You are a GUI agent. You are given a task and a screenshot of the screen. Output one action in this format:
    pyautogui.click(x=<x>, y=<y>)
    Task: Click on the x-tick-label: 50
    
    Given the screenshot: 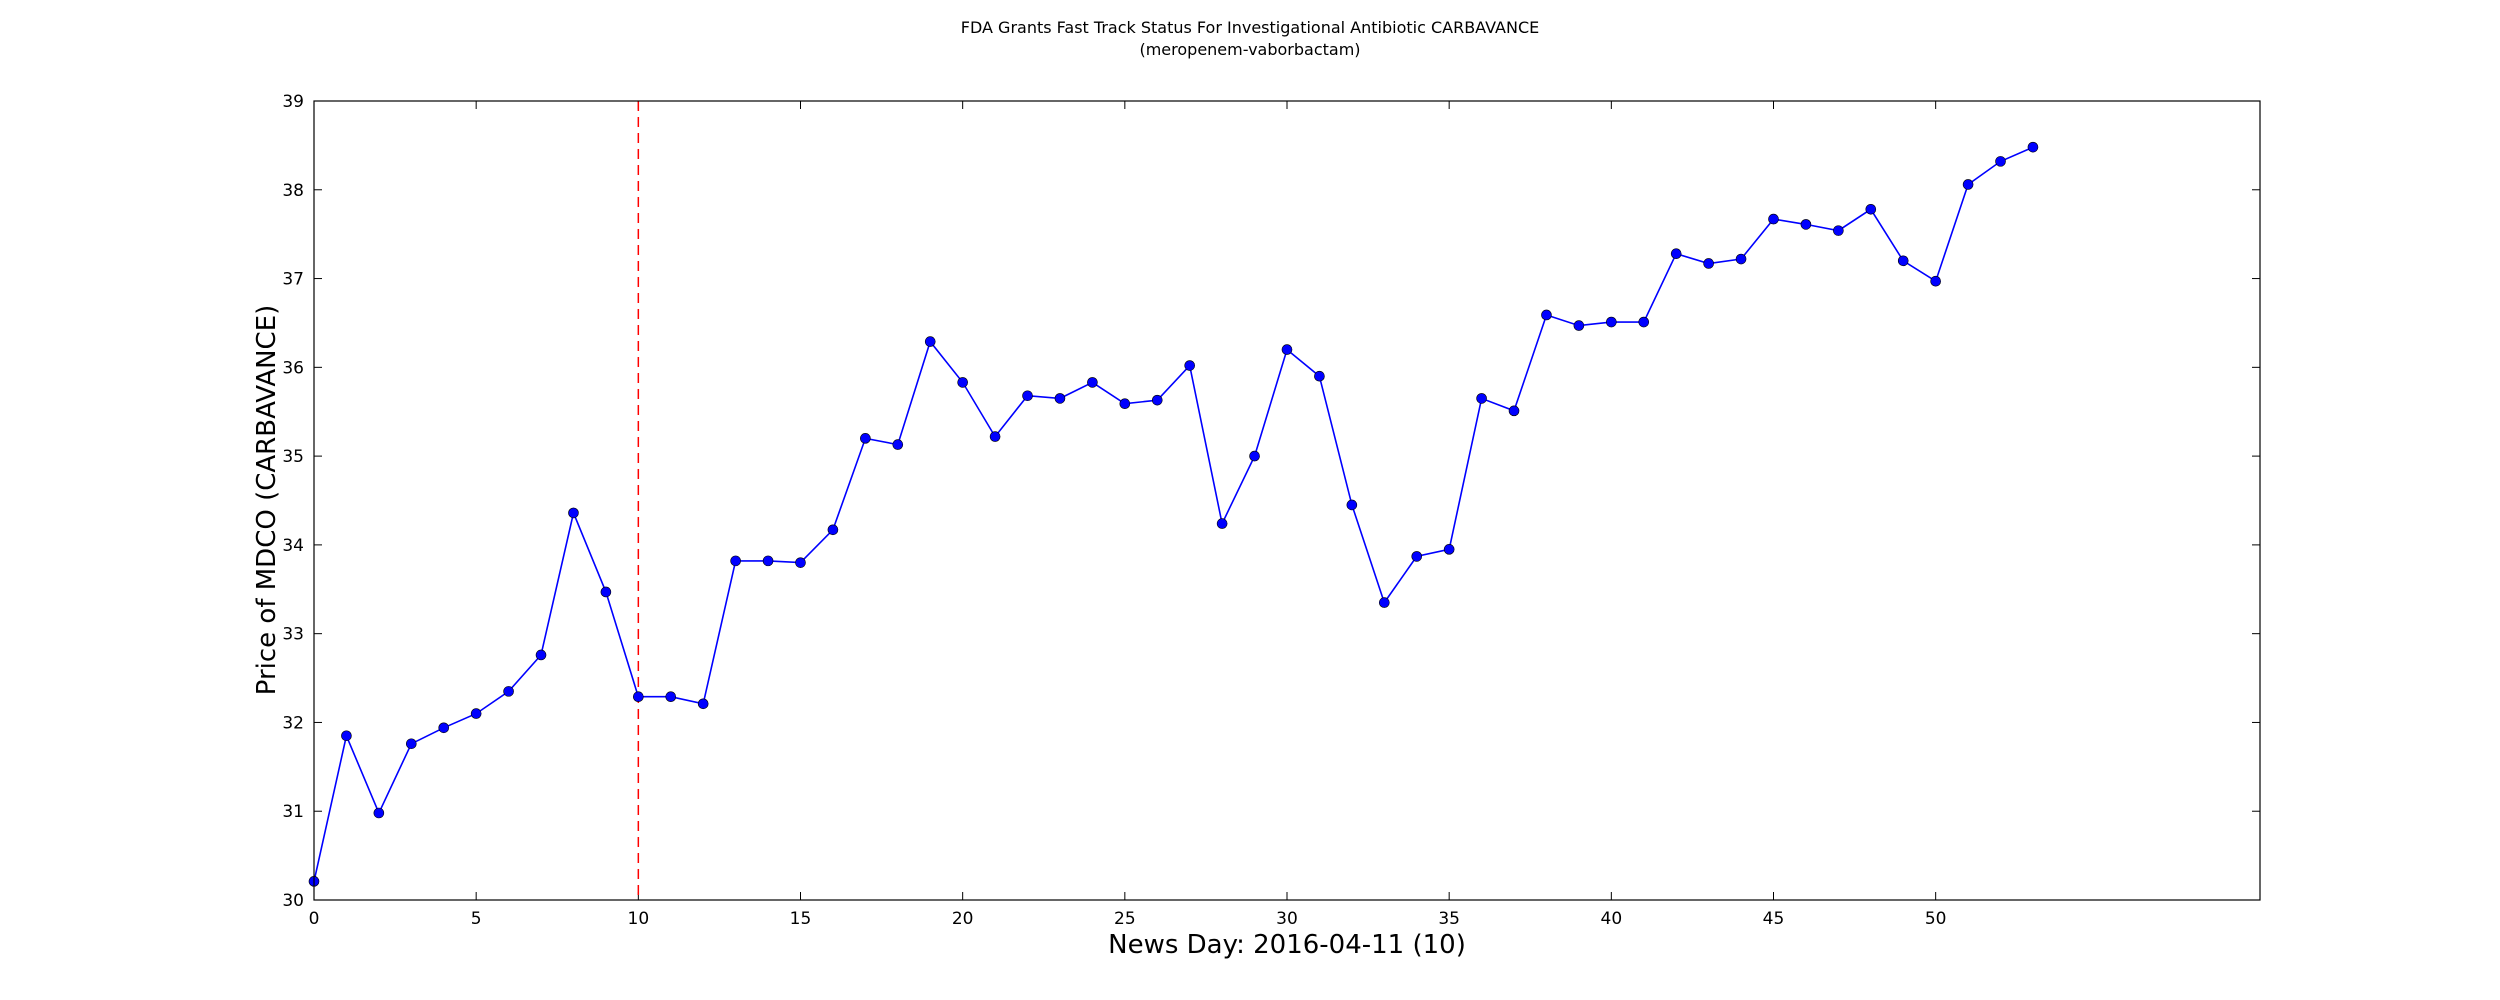 What is the action you would take?
    pyautogui.click(x=1936, y=919)
    